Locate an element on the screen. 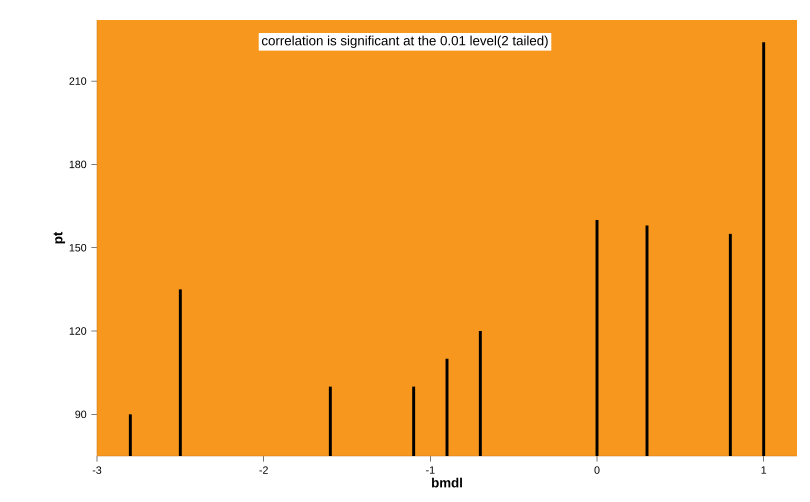 Image resolution: width=810 pixels, height=502 pixels. x-tick-label: 1 is located at coordinates (764, 470).